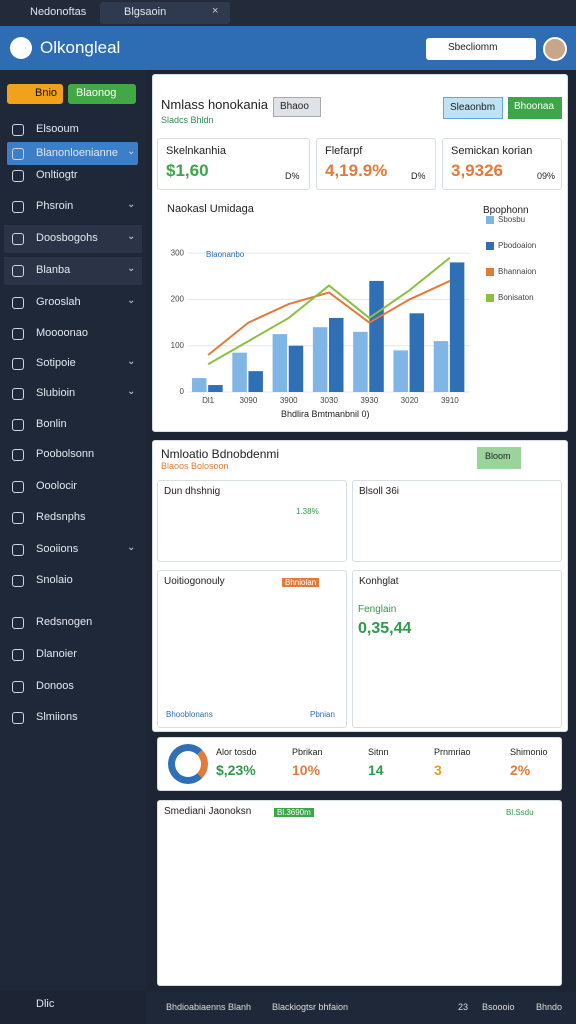 This screenshot has height=1024, width=576. What do you see at coordinates (57, 129) in the screenshot?
I see `nav-item: Elsooum` at bounding box center [57, 129].